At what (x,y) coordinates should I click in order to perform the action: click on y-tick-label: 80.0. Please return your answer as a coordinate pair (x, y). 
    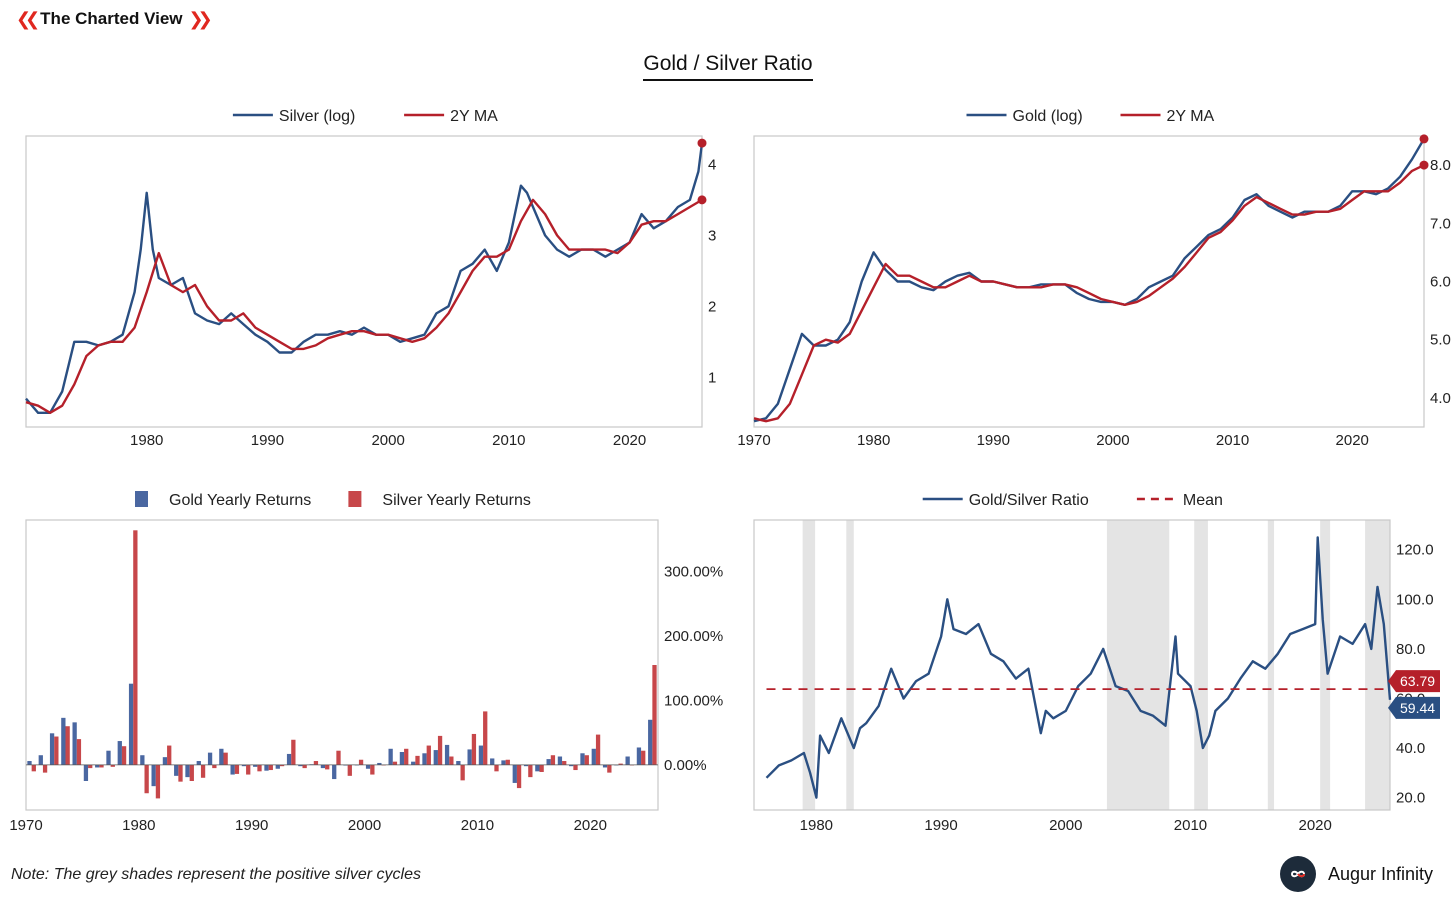
    Looking at the image, I should click on (1410, 649).